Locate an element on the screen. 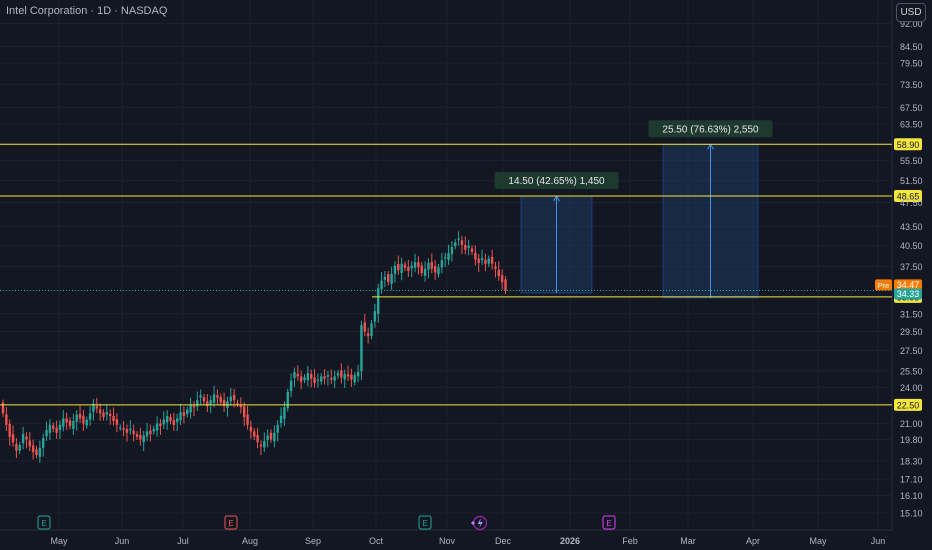 This screenshot has width=932, height=550. price-tick-label: 31.50 is located at coordinates (911, 314).